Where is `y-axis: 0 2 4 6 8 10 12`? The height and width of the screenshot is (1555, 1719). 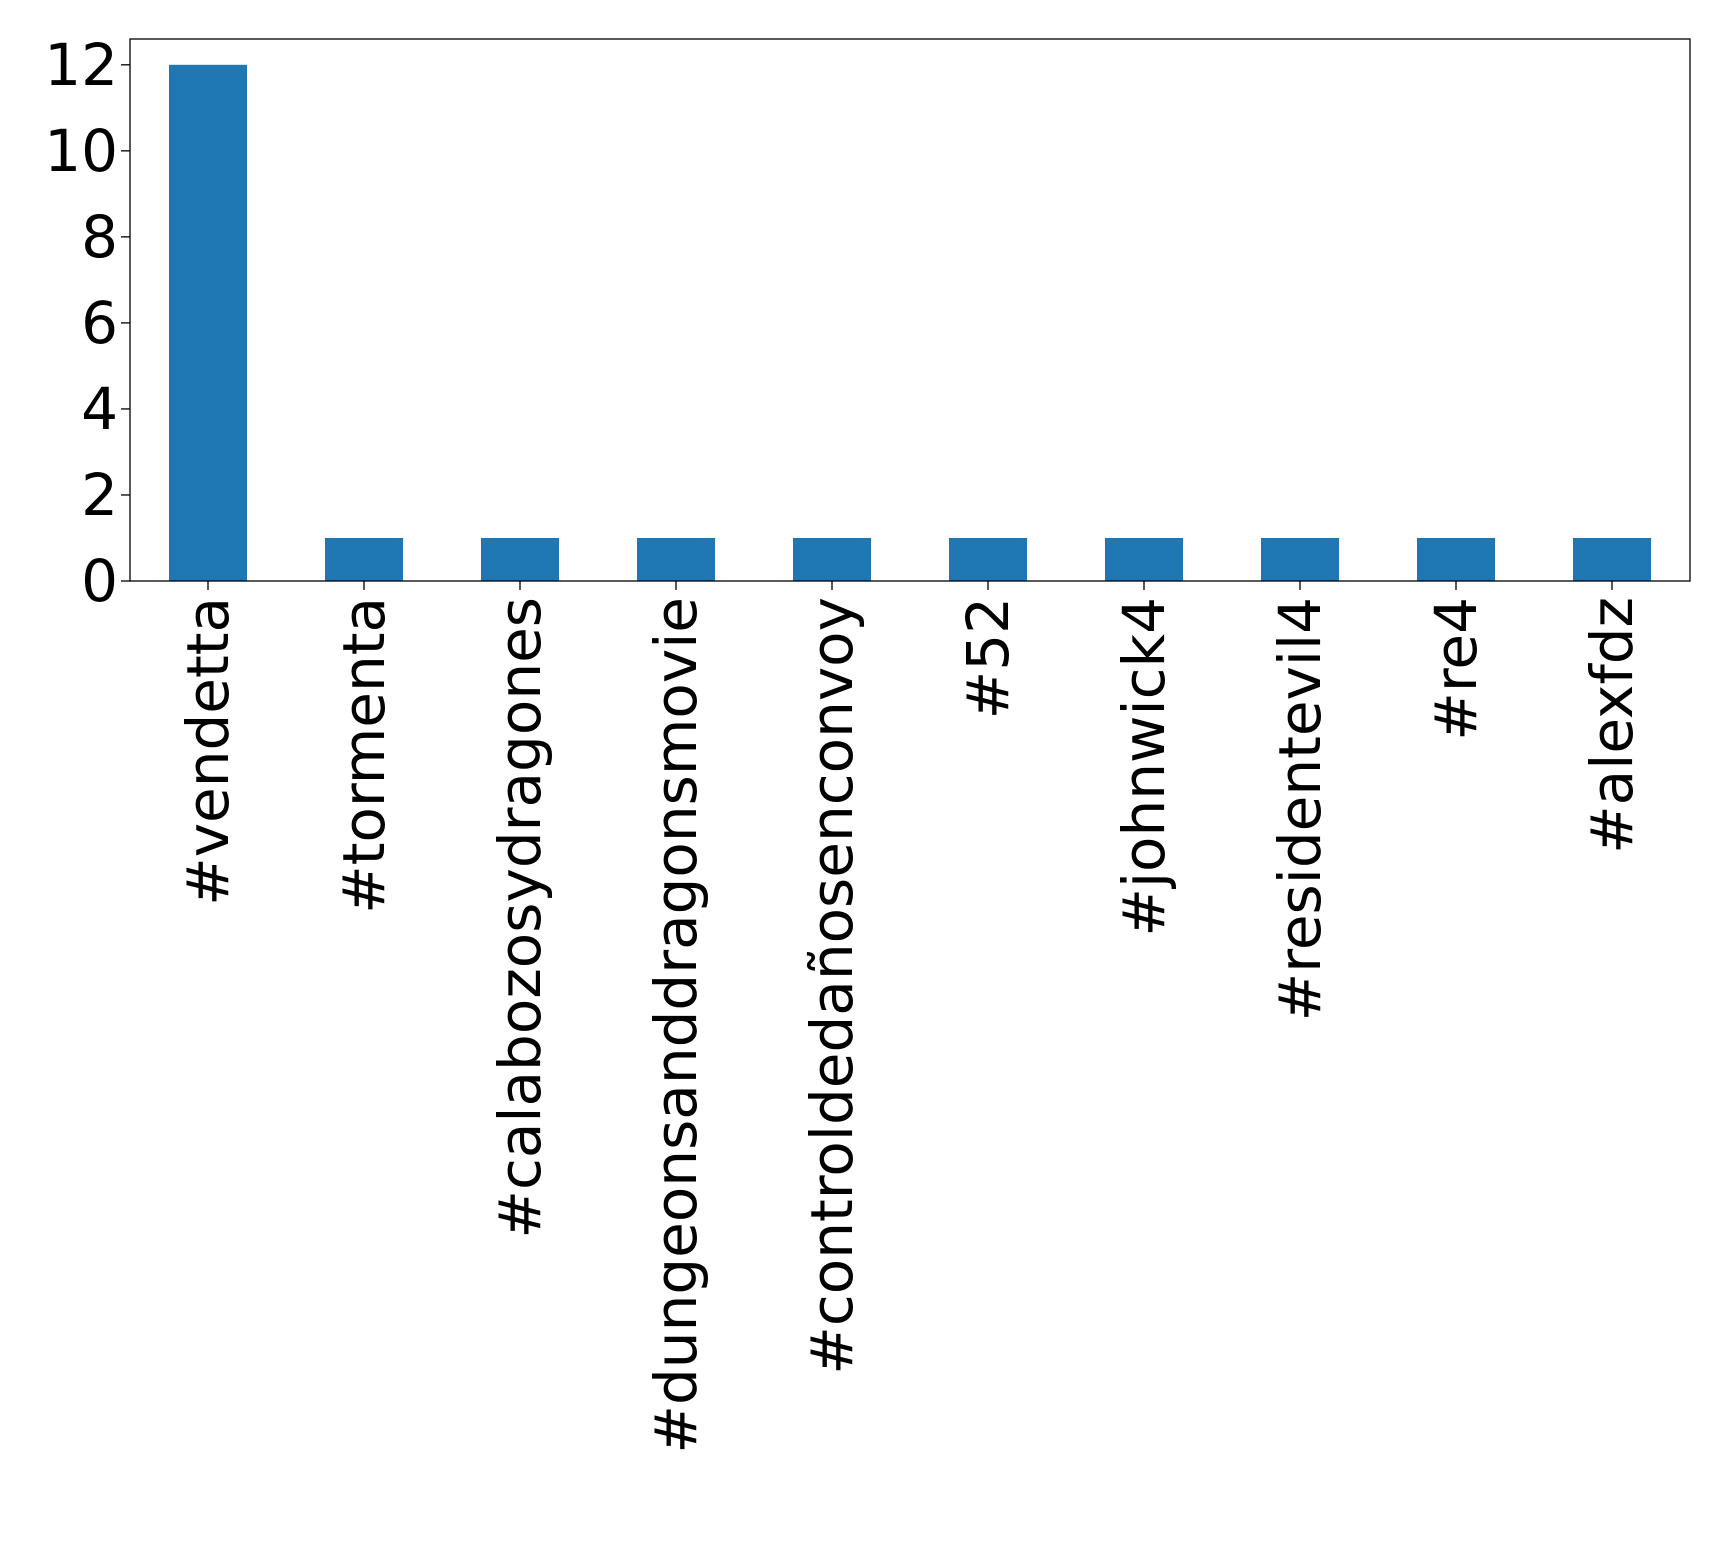 y-axis: 0 2 4 6 8 10 12 is located at coordinates (87, 323).